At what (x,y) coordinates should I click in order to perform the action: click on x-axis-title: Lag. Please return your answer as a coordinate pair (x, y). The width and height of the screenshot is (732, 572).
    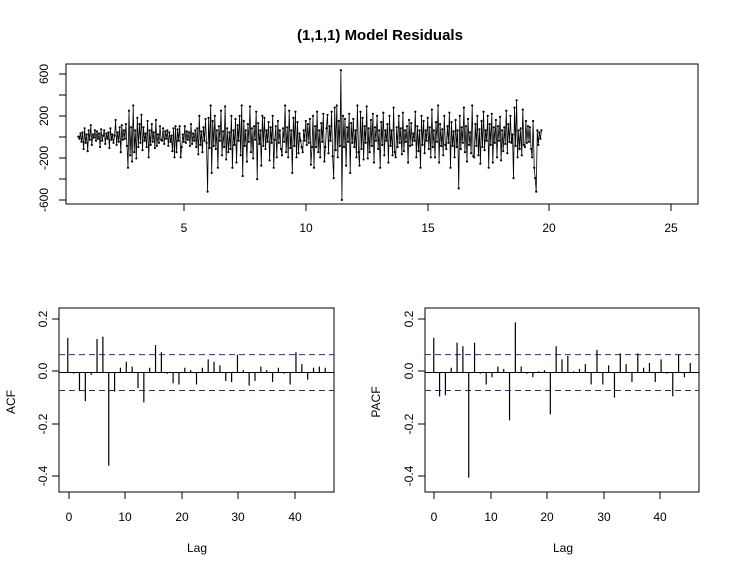
    Looking at the image, I should click on (197, 548).